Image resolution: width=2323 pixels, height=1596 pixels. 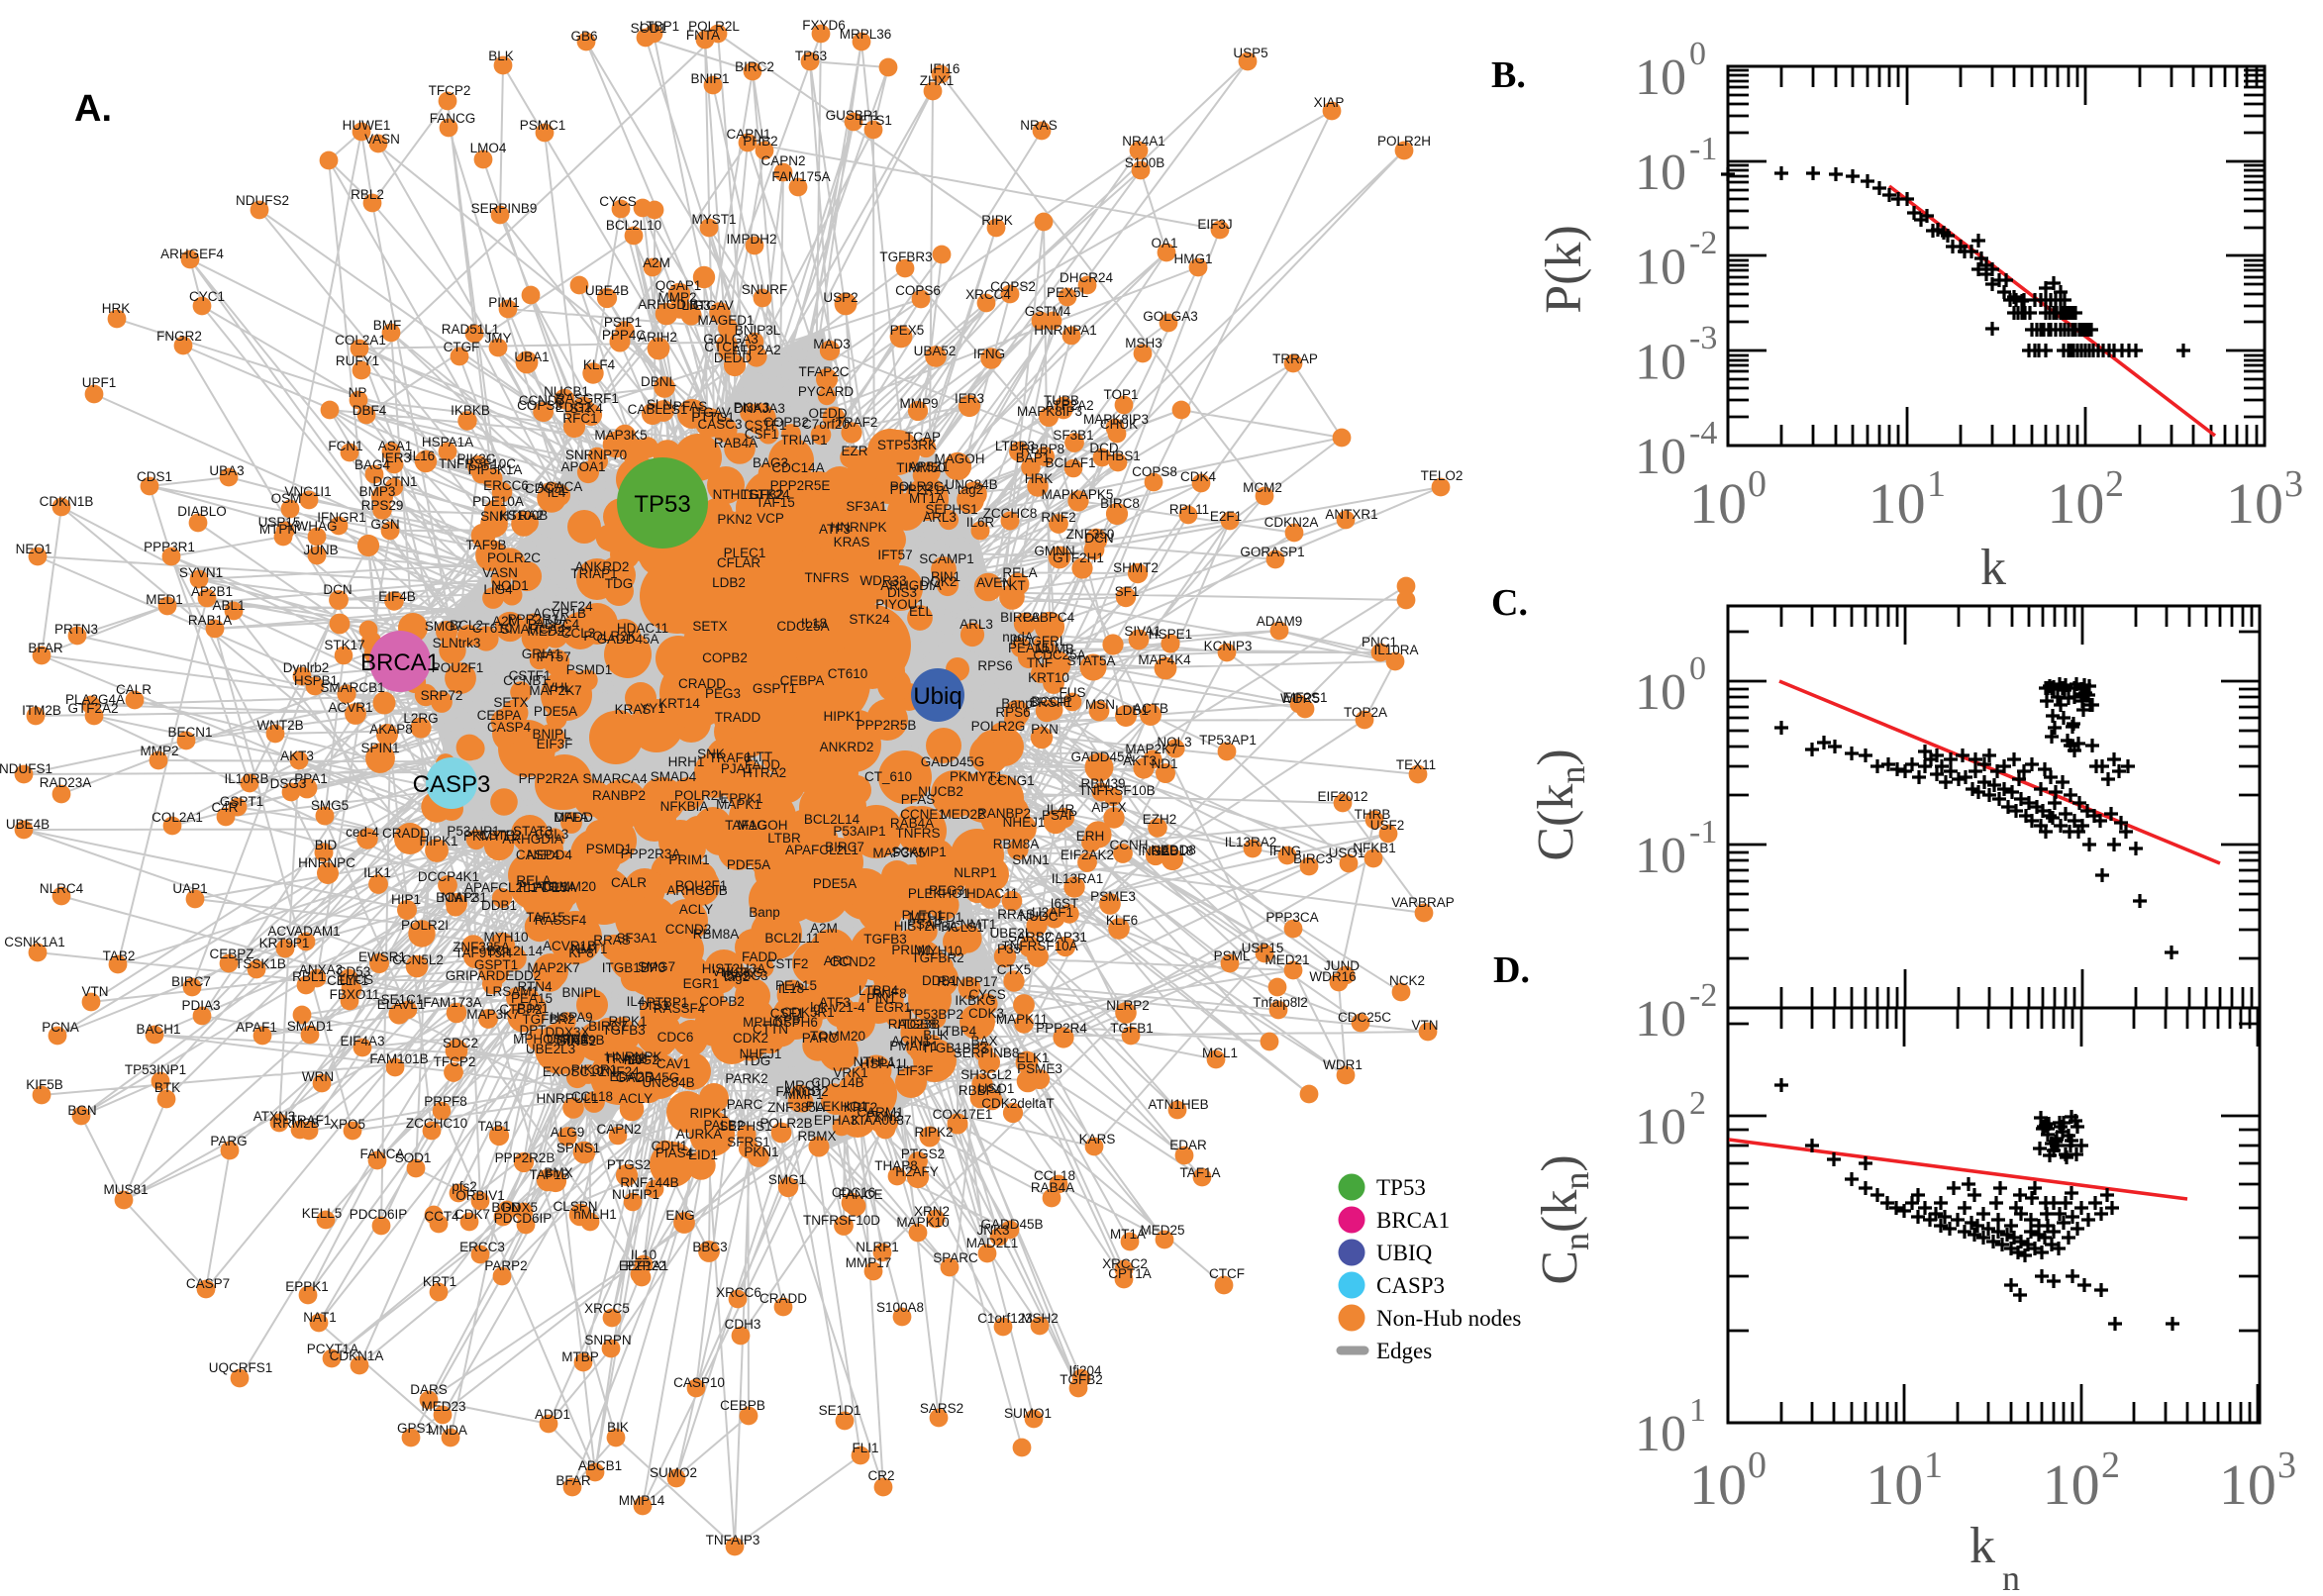 I want to click on svg-text: PKN2, so click(x=734, y=519).